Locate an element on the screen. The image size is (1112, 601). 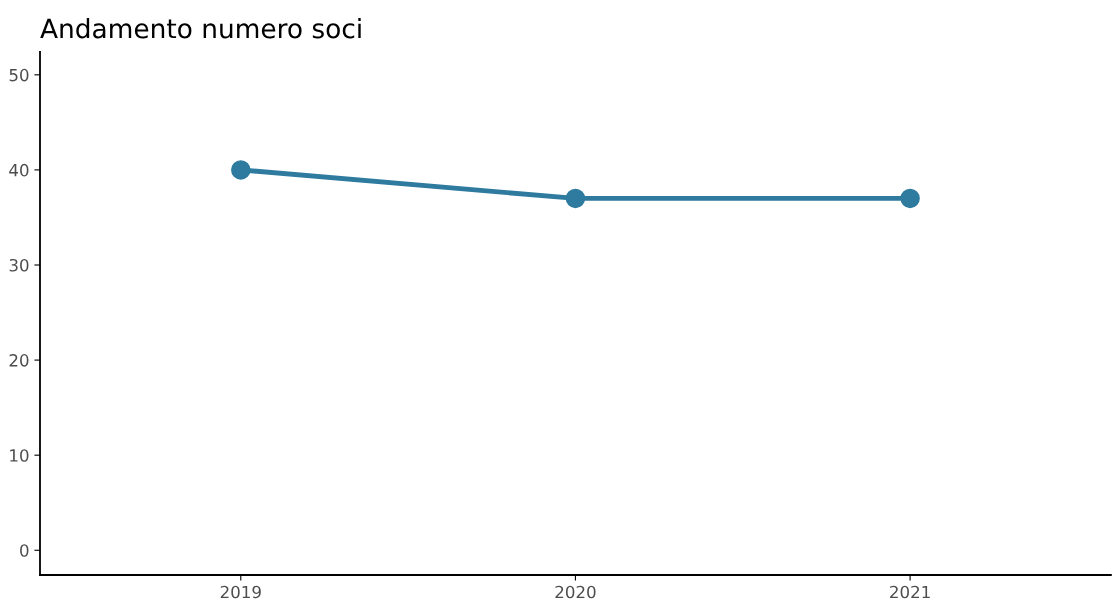
y-tick-label: 40 is located at coordinates (19, 170).